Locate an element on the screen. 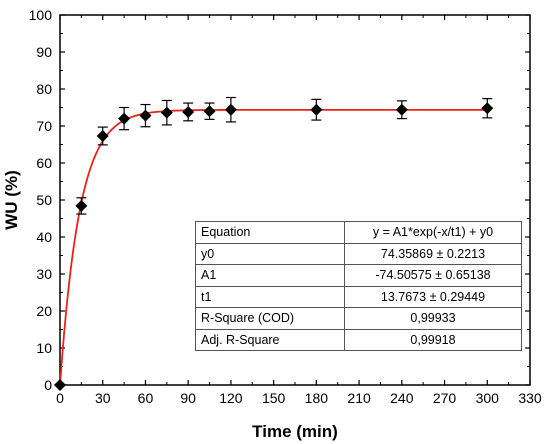 Image resolution: width=550 pixels, height=444 pixels. y-tick-label: 0 is located at coordinates (48, 385).